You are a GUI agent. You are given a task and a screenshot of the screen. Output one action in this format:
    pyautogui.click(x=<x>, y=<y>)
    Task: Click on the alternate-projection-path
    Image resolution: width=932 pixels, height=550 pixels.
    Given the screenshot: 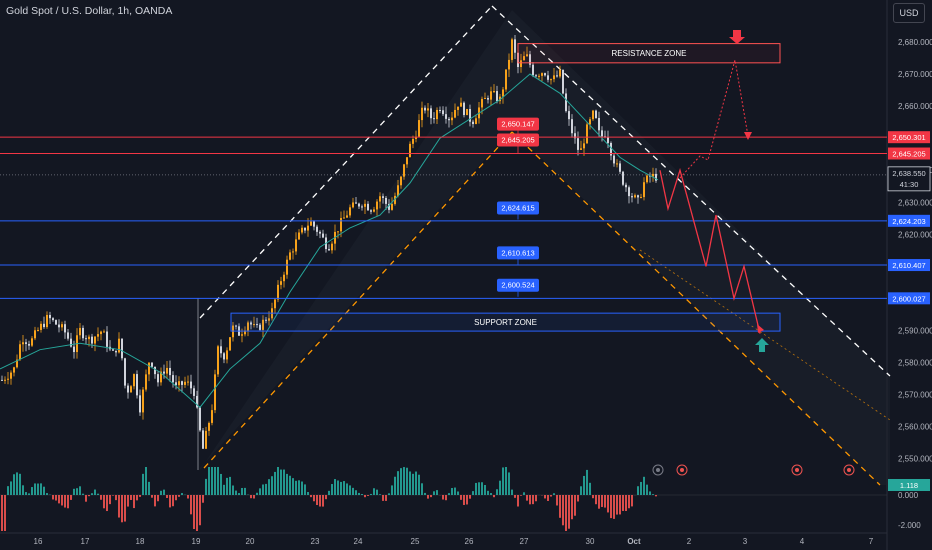 What is the action you would take?
    pyautogui.click(x=714, y=119)
    